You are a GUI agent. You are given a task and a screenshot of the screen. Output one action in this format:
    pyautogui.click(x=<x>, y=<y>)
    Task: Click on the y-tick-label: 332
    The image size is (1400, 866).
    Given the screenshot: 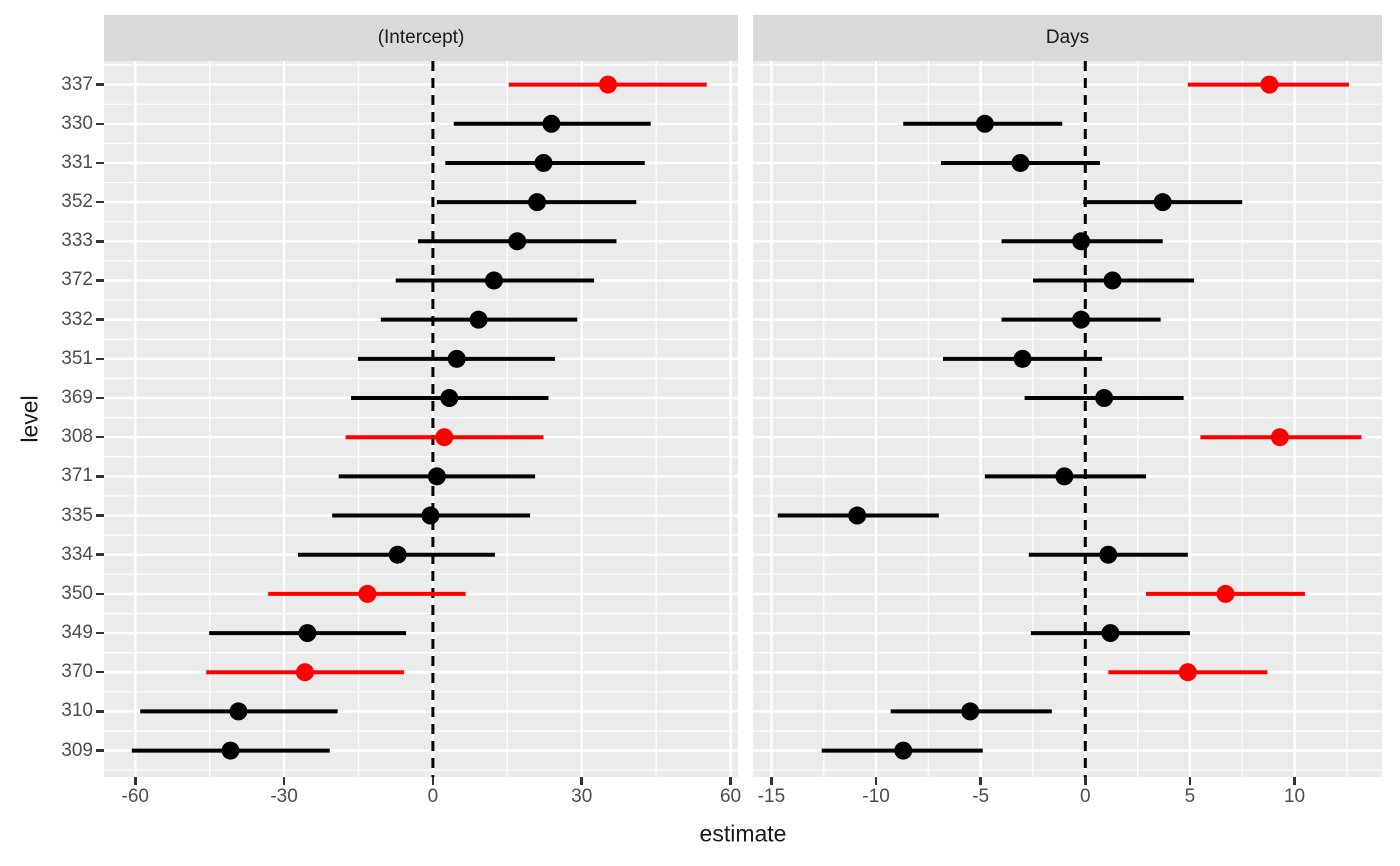 What is the action you would take?
    pyautogui.click(x=77, y=319)
    